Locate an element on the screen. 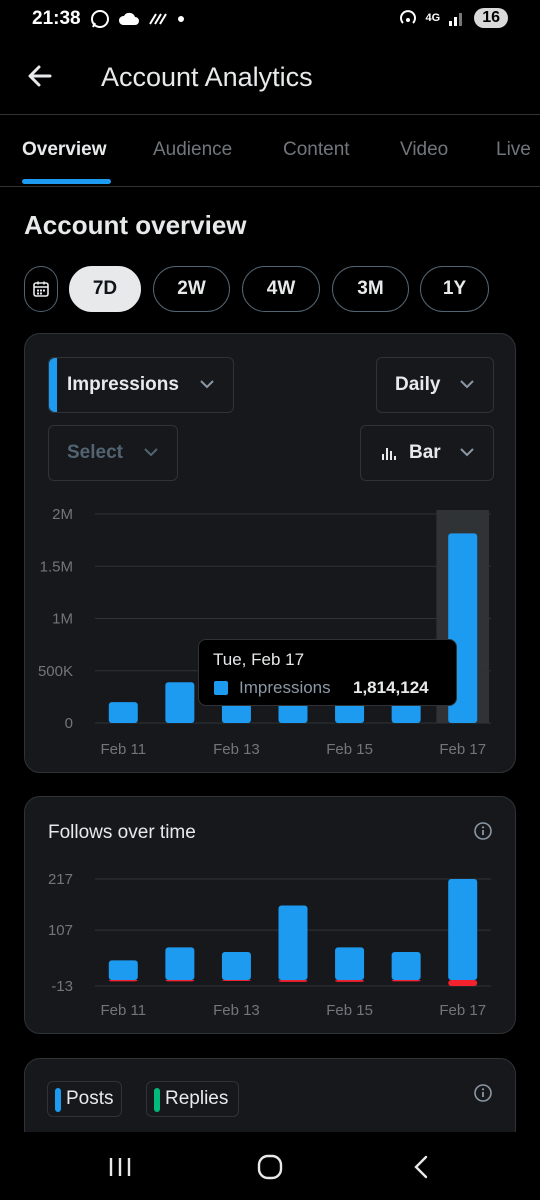  signal-stripes-icon is located at coordinates (158, 19).